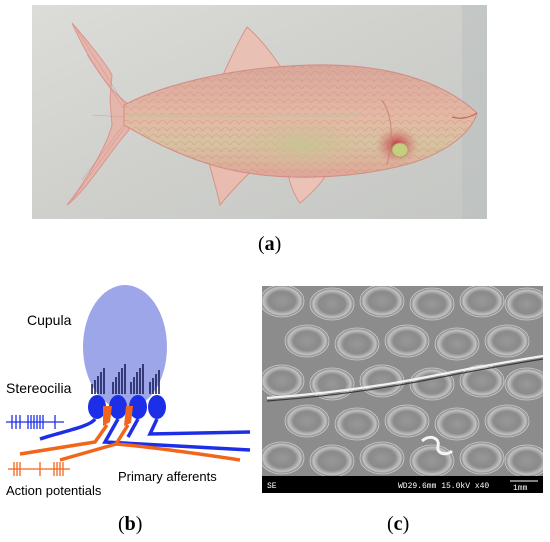  What do you see at coordinates (54, 490) in the screenshot?
I see `label-action-potentials: Action potentials` at bounding box center [54, 490].